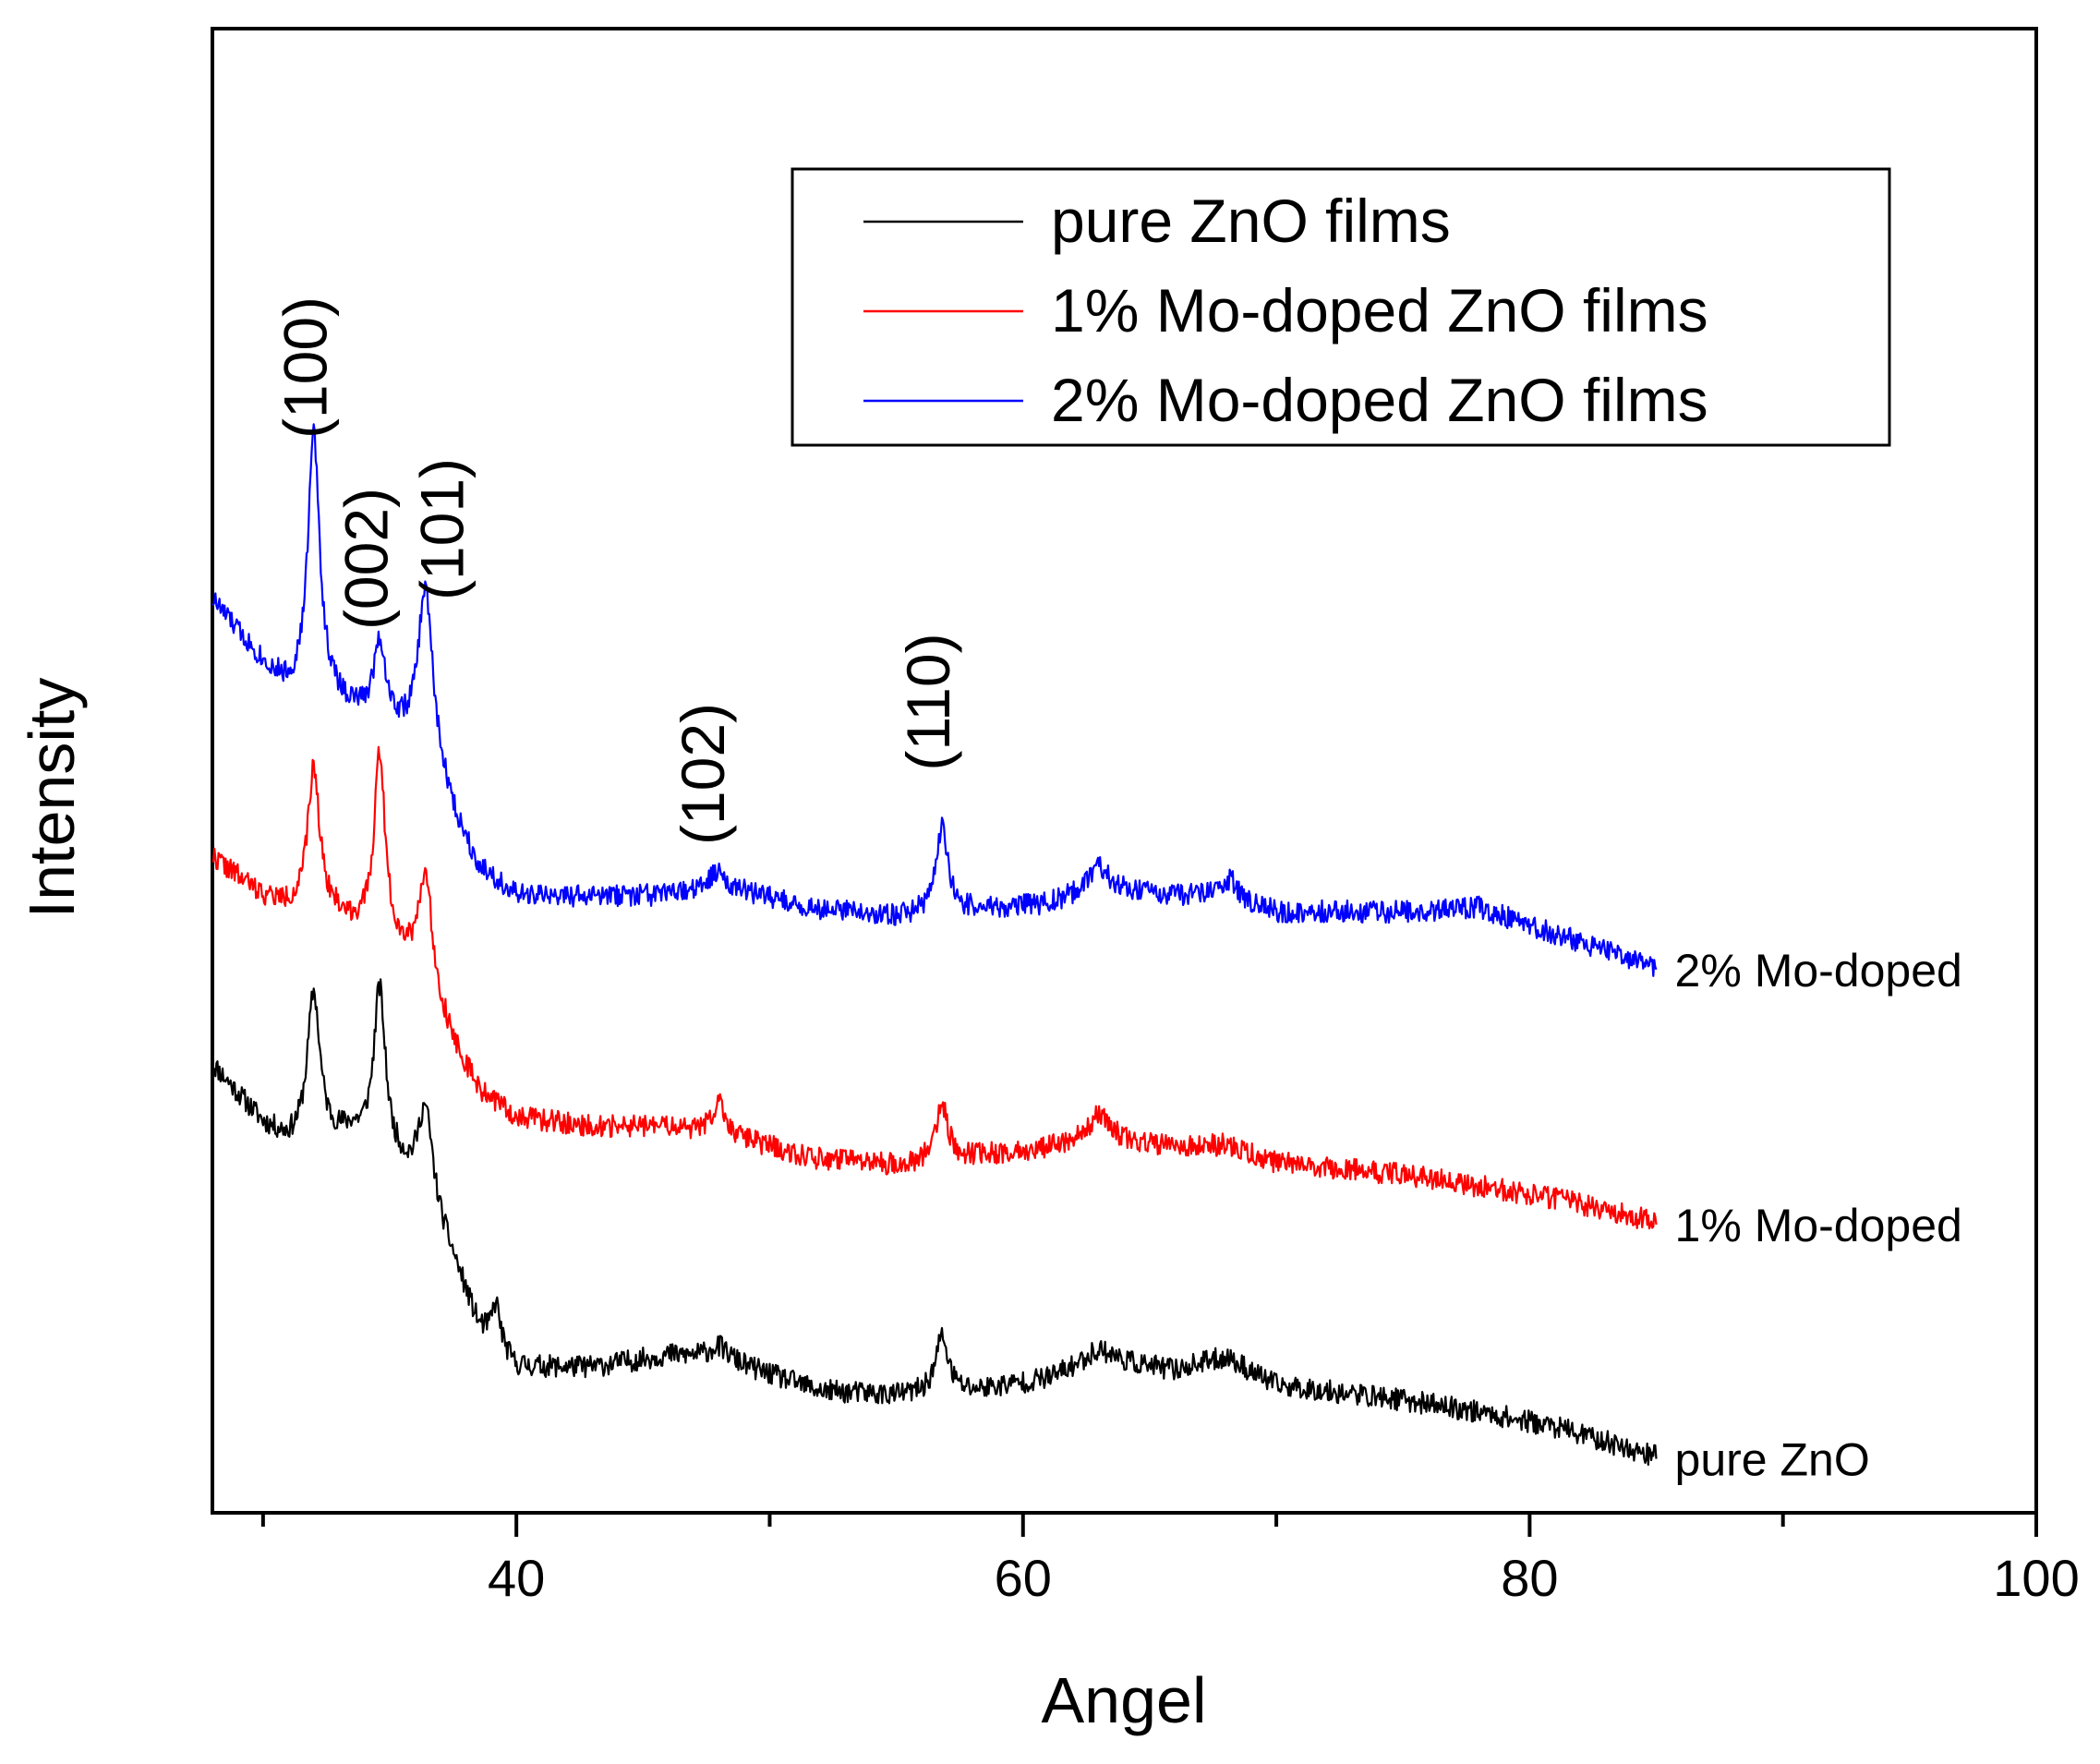 Image resolution: width=2100 pixels, height=1764 pixels. What do you see at coordinates (617, 570) in the screenshot?
I see `peak-labels: (100) (002) (101) (102) (110)` at bounding box center [617, 570].